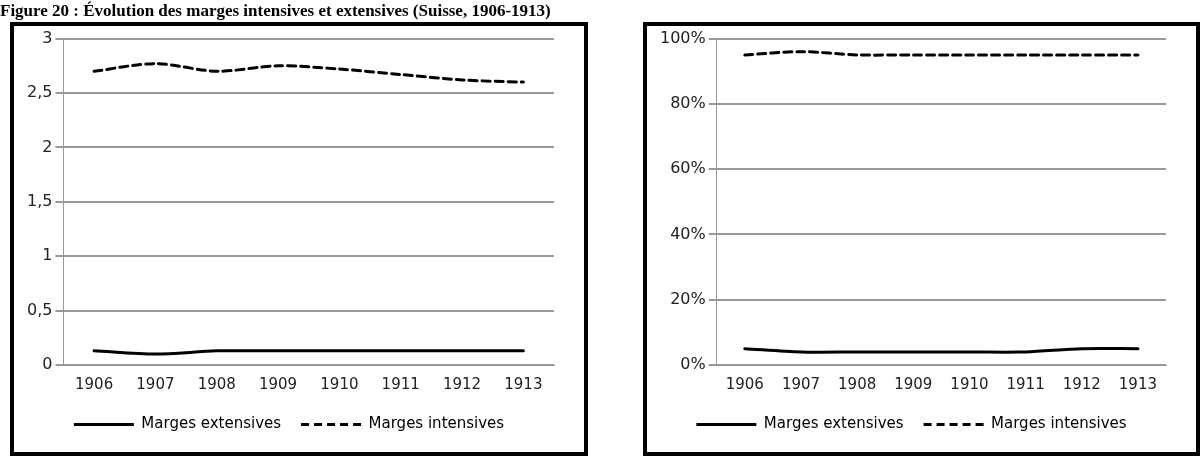 This screenshot has height=456, width=1200. What do you see at coordinates (308, 73) in the screenshot?
I see `line-series` at bounding box center [308, 73].